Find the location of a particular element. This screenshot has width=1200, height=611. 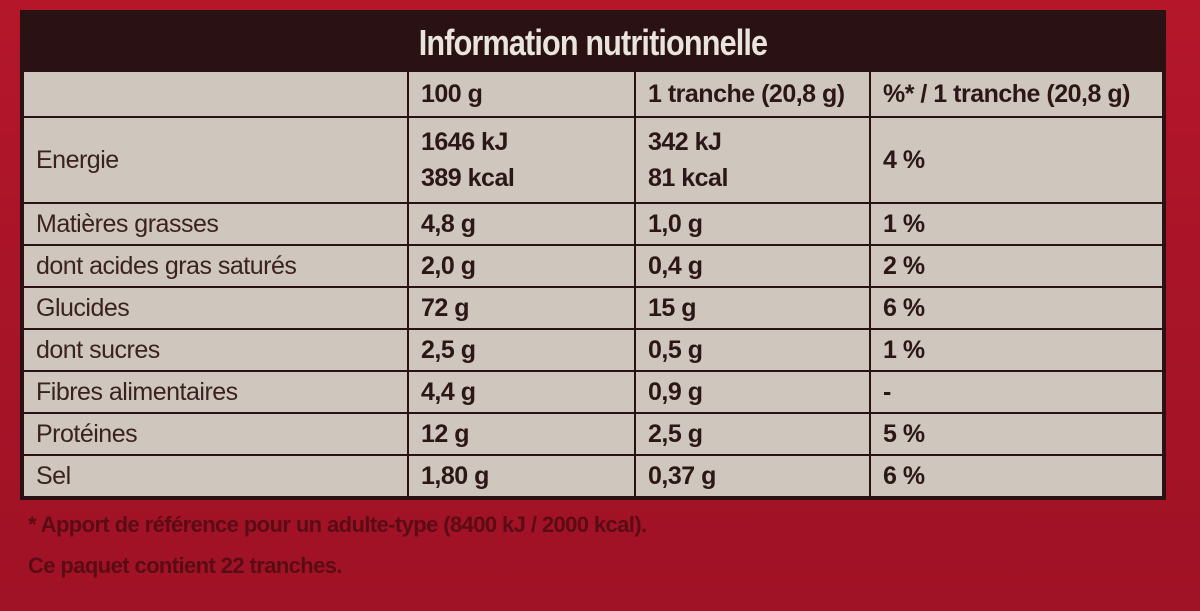

row-label: Sel is located at coordinates (215, 476).